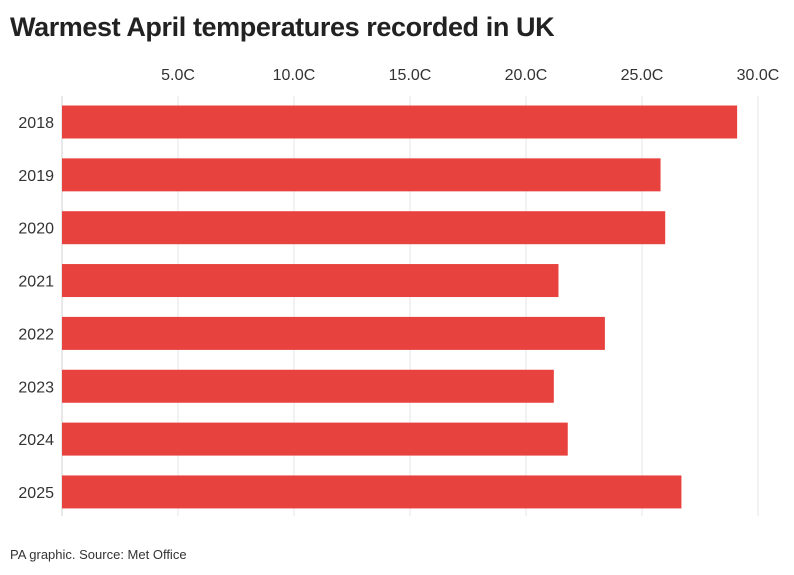 Image resolution: width=794 pixels, height=575 pixels. I want to click on x-tick-label: 15.0C, so click(410, 75).